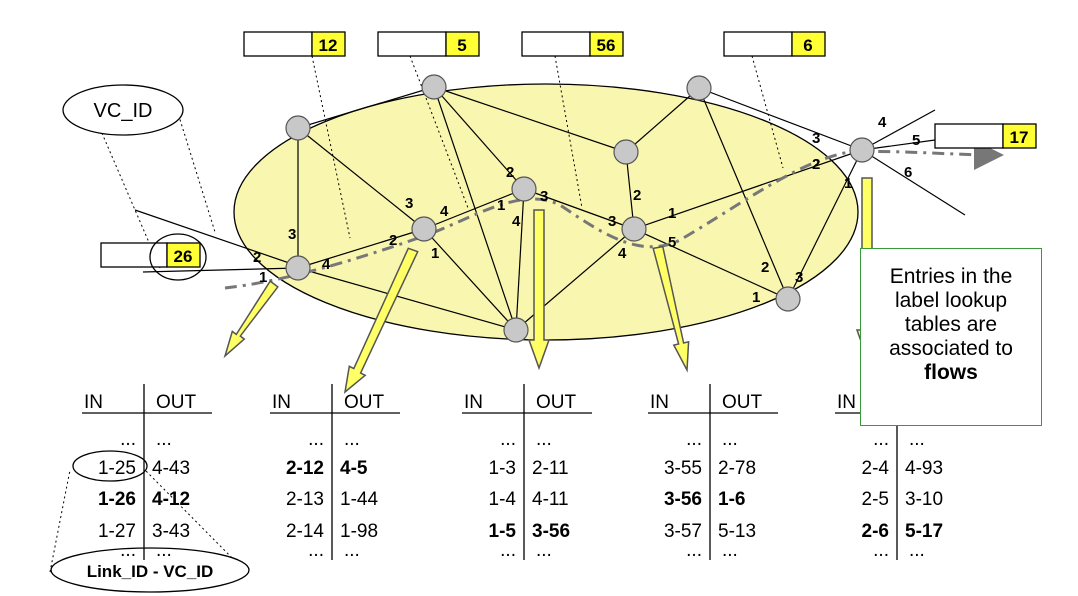 The height and width of the screenshot is (596, 1078). I want to click on table-cell-out: 4-93, so click(924, 468).